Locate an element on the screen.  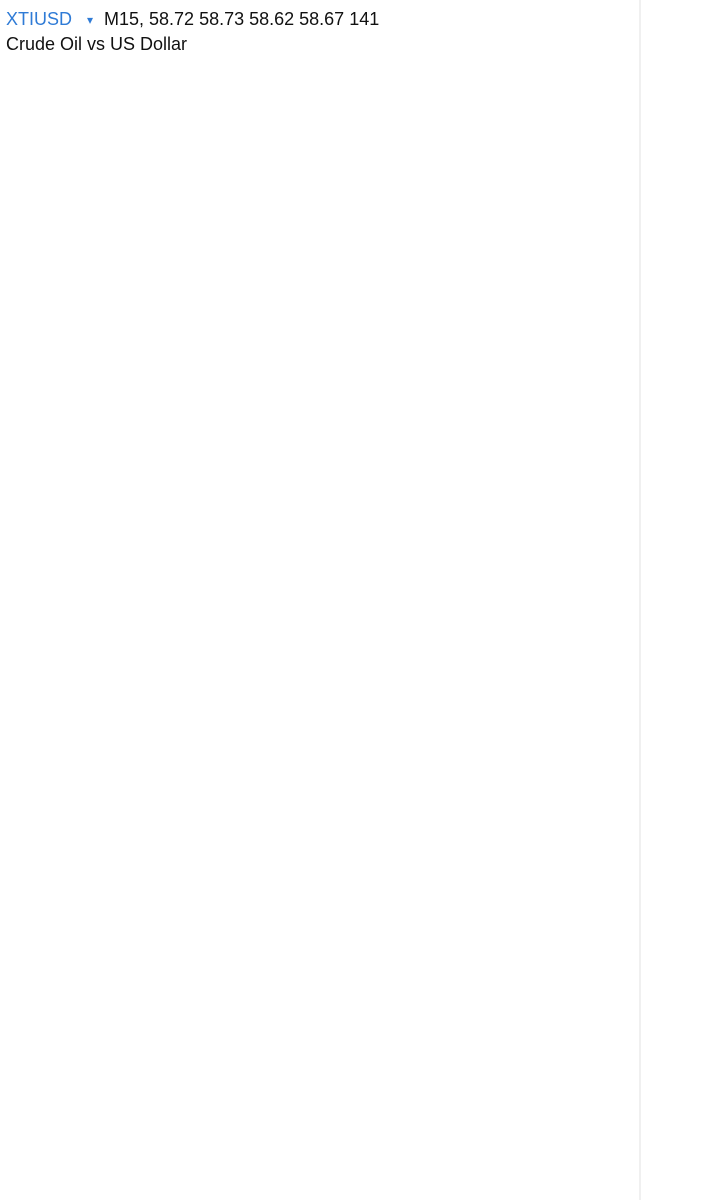
header-values: M15, 58.72 58.73 58.62 58.67 141 is located at coordinates (241, 19).